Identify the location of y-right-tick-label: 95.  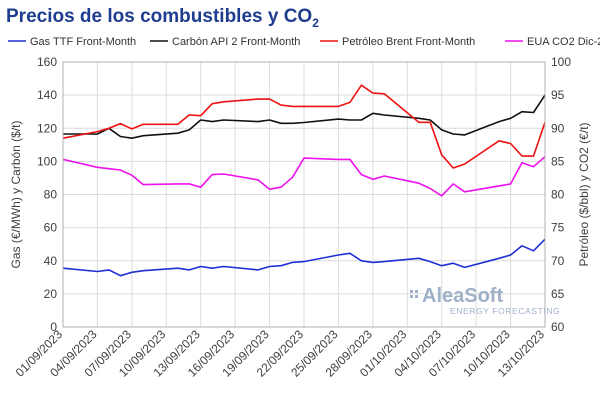
(558, 95).